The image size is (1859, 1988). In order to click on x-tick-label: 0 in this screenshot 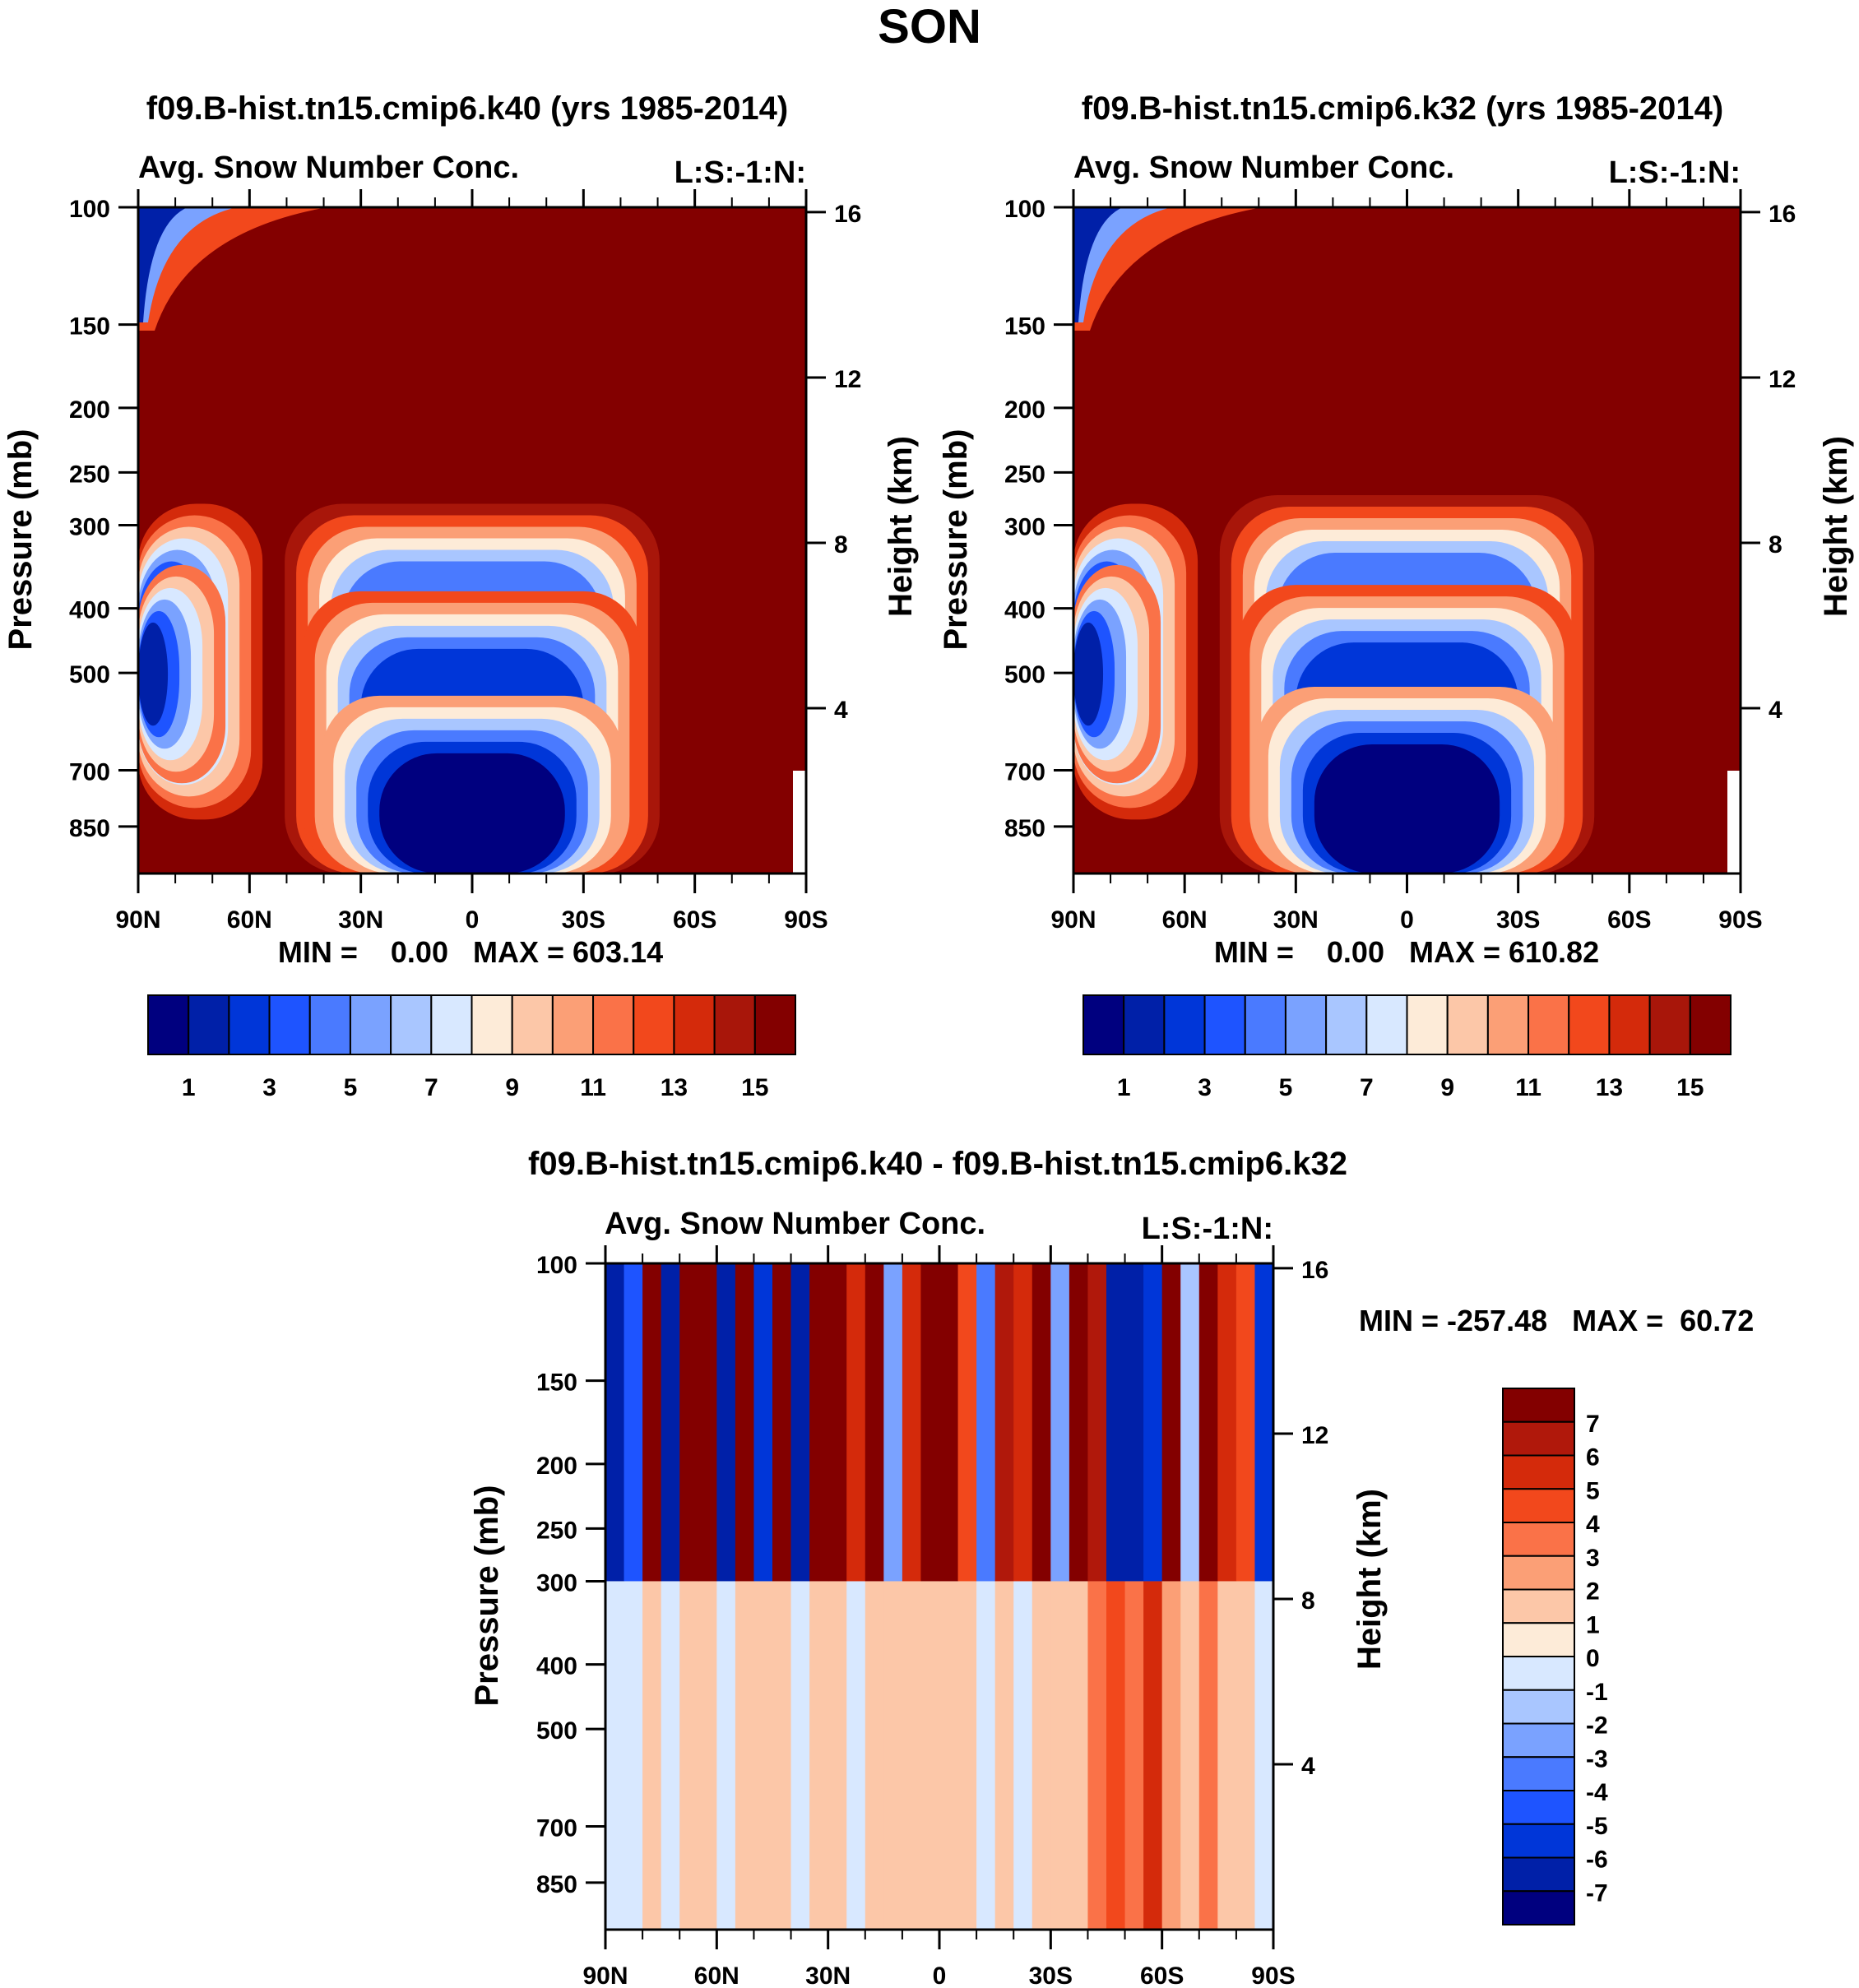, I will do `click(1407, 920)`.